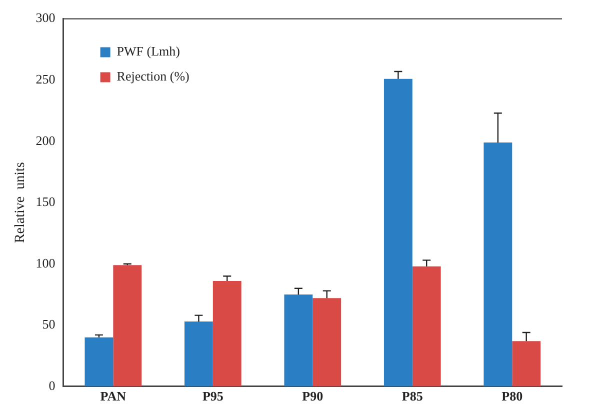 The image size is (590, 416). What do you see at coordinates (213, 396) in the screenshot?
I see `x-tick-label: P95` at bounding box center [213, 396].